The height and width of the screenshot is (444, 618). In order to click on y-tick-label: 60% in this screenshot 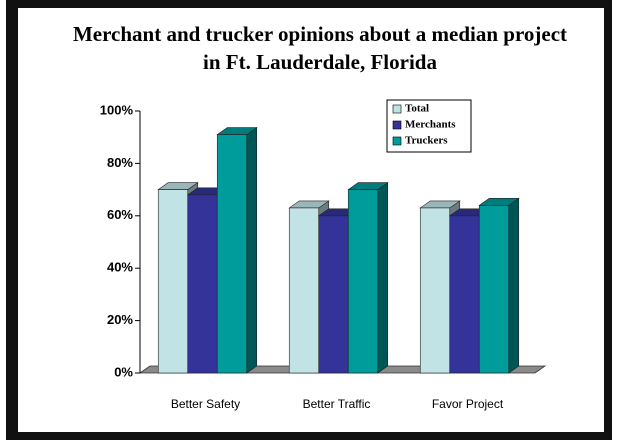, I will do `click(120, 214)`.